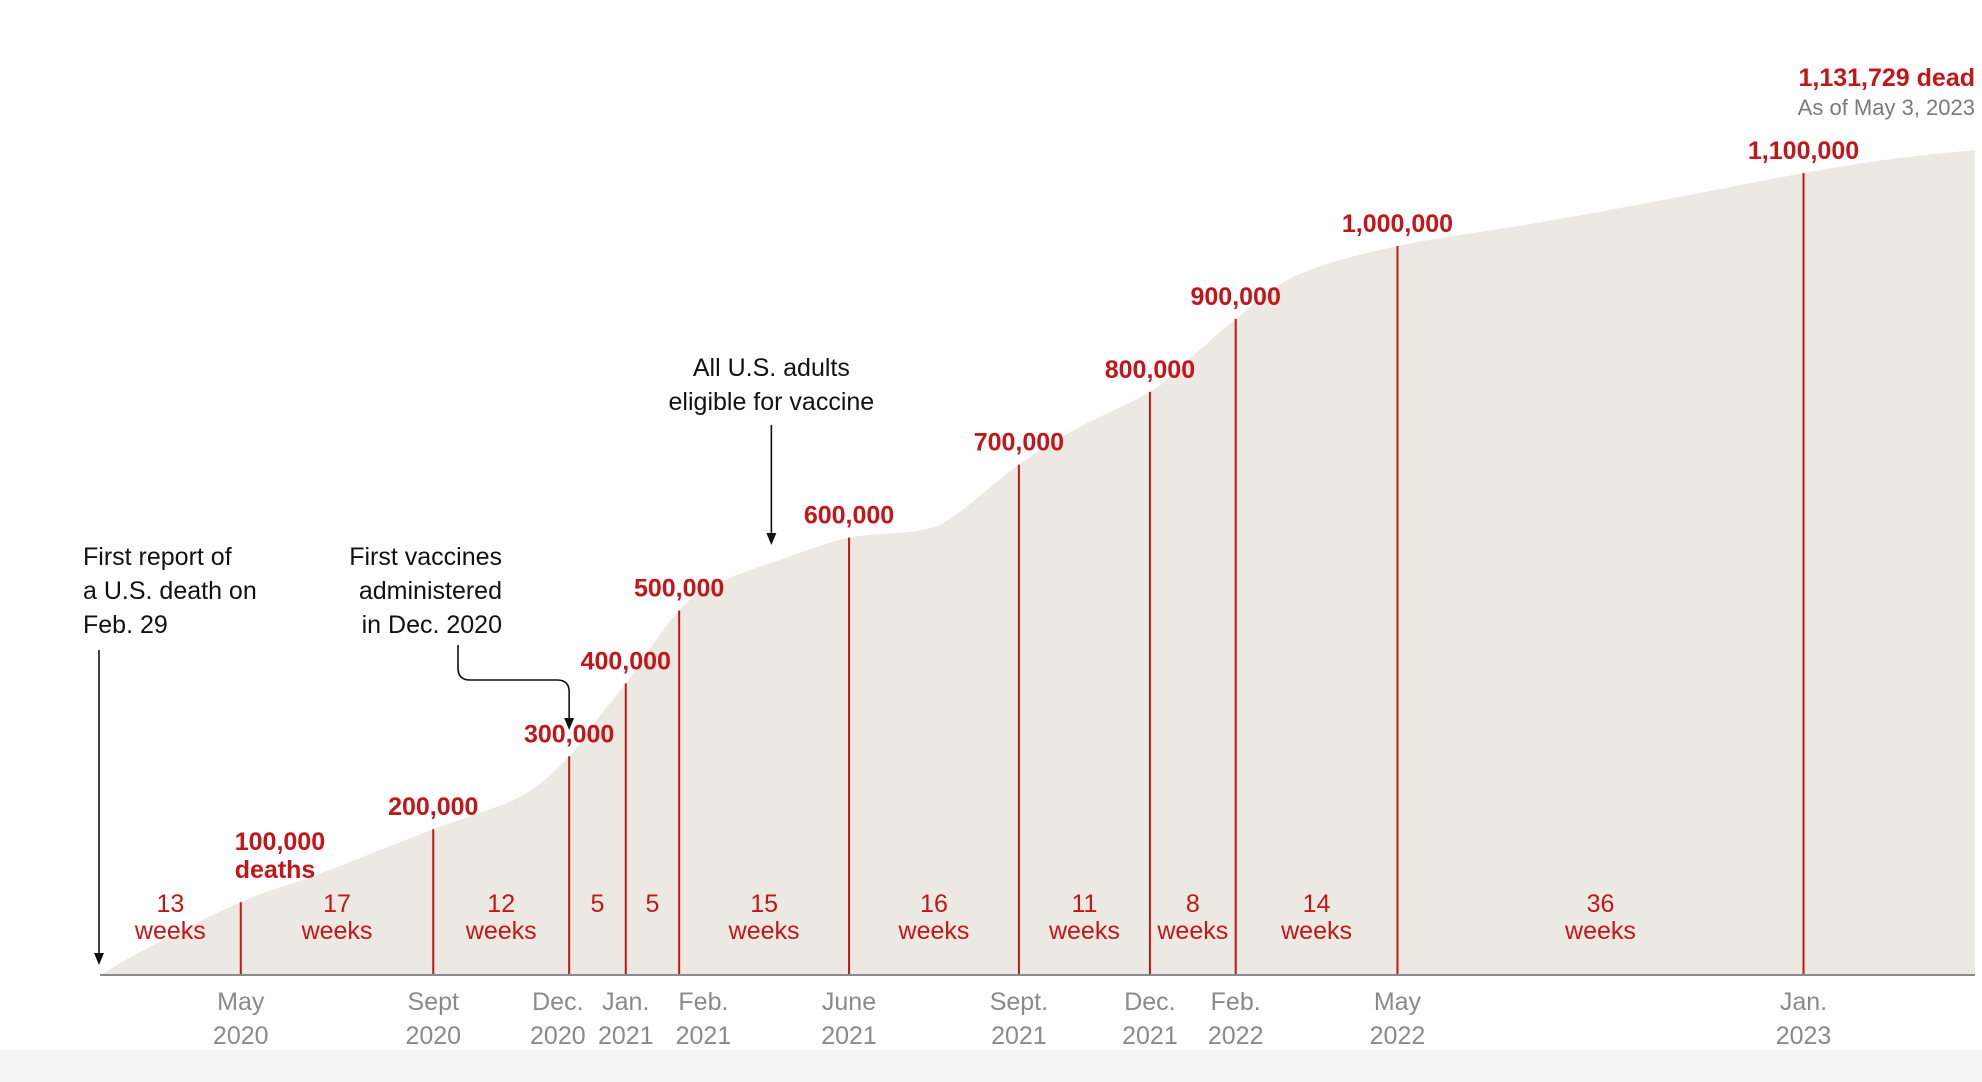  What do you see at coordinates (1150, 370) in the screenshot?
I see `milestone-label: 800,000` at bounding box center [1150, 370].